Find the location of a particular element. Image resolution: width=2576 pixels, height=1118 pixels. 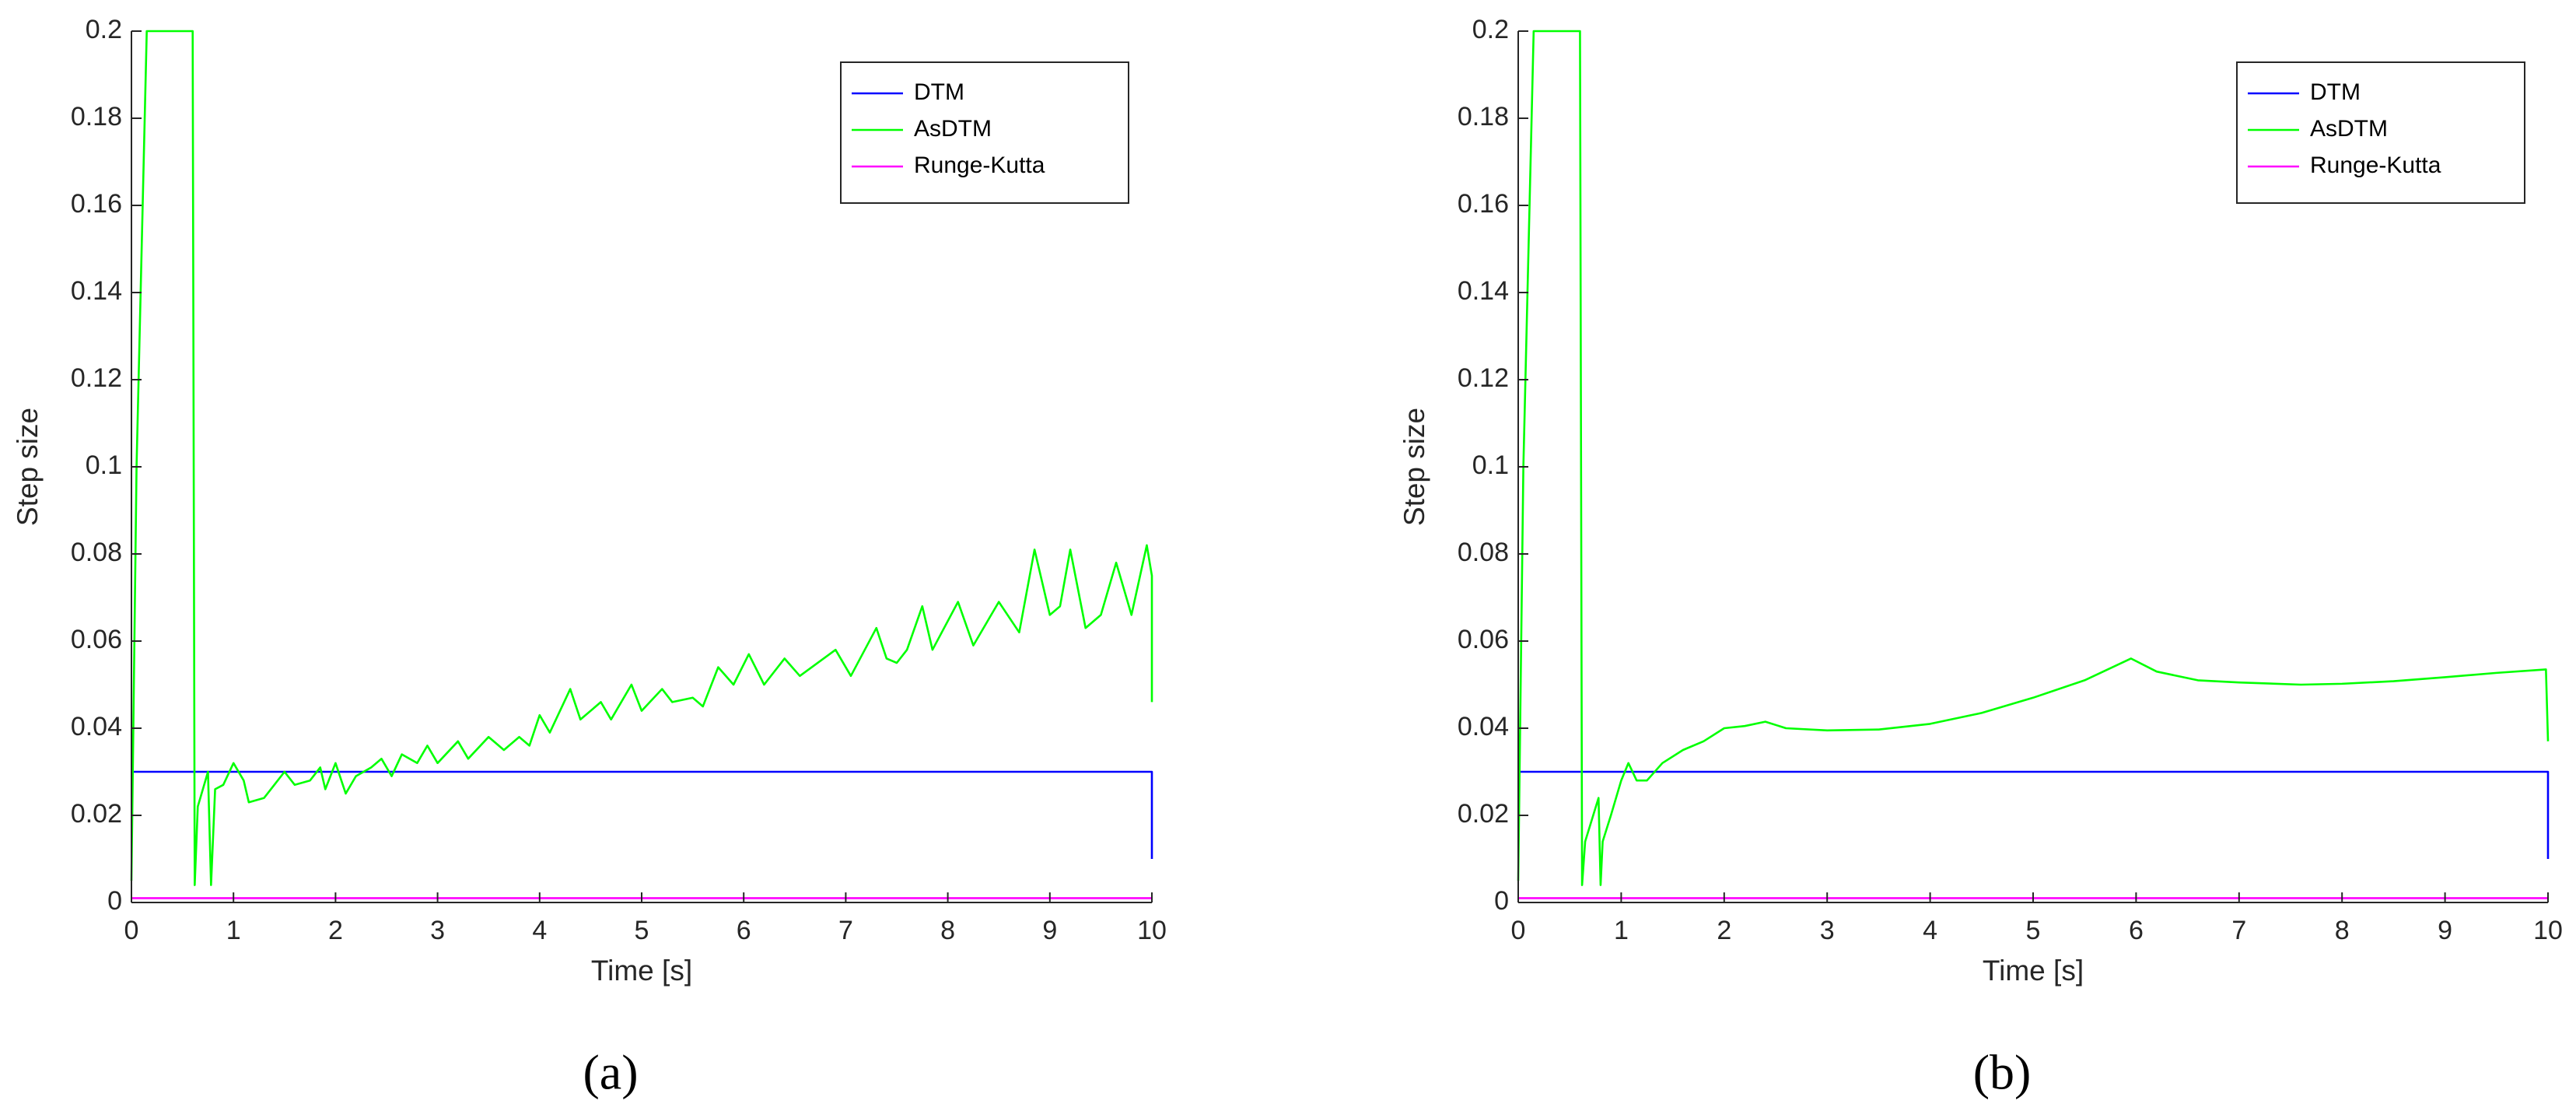

caption: (a) is located at coordinates (610, 1072).